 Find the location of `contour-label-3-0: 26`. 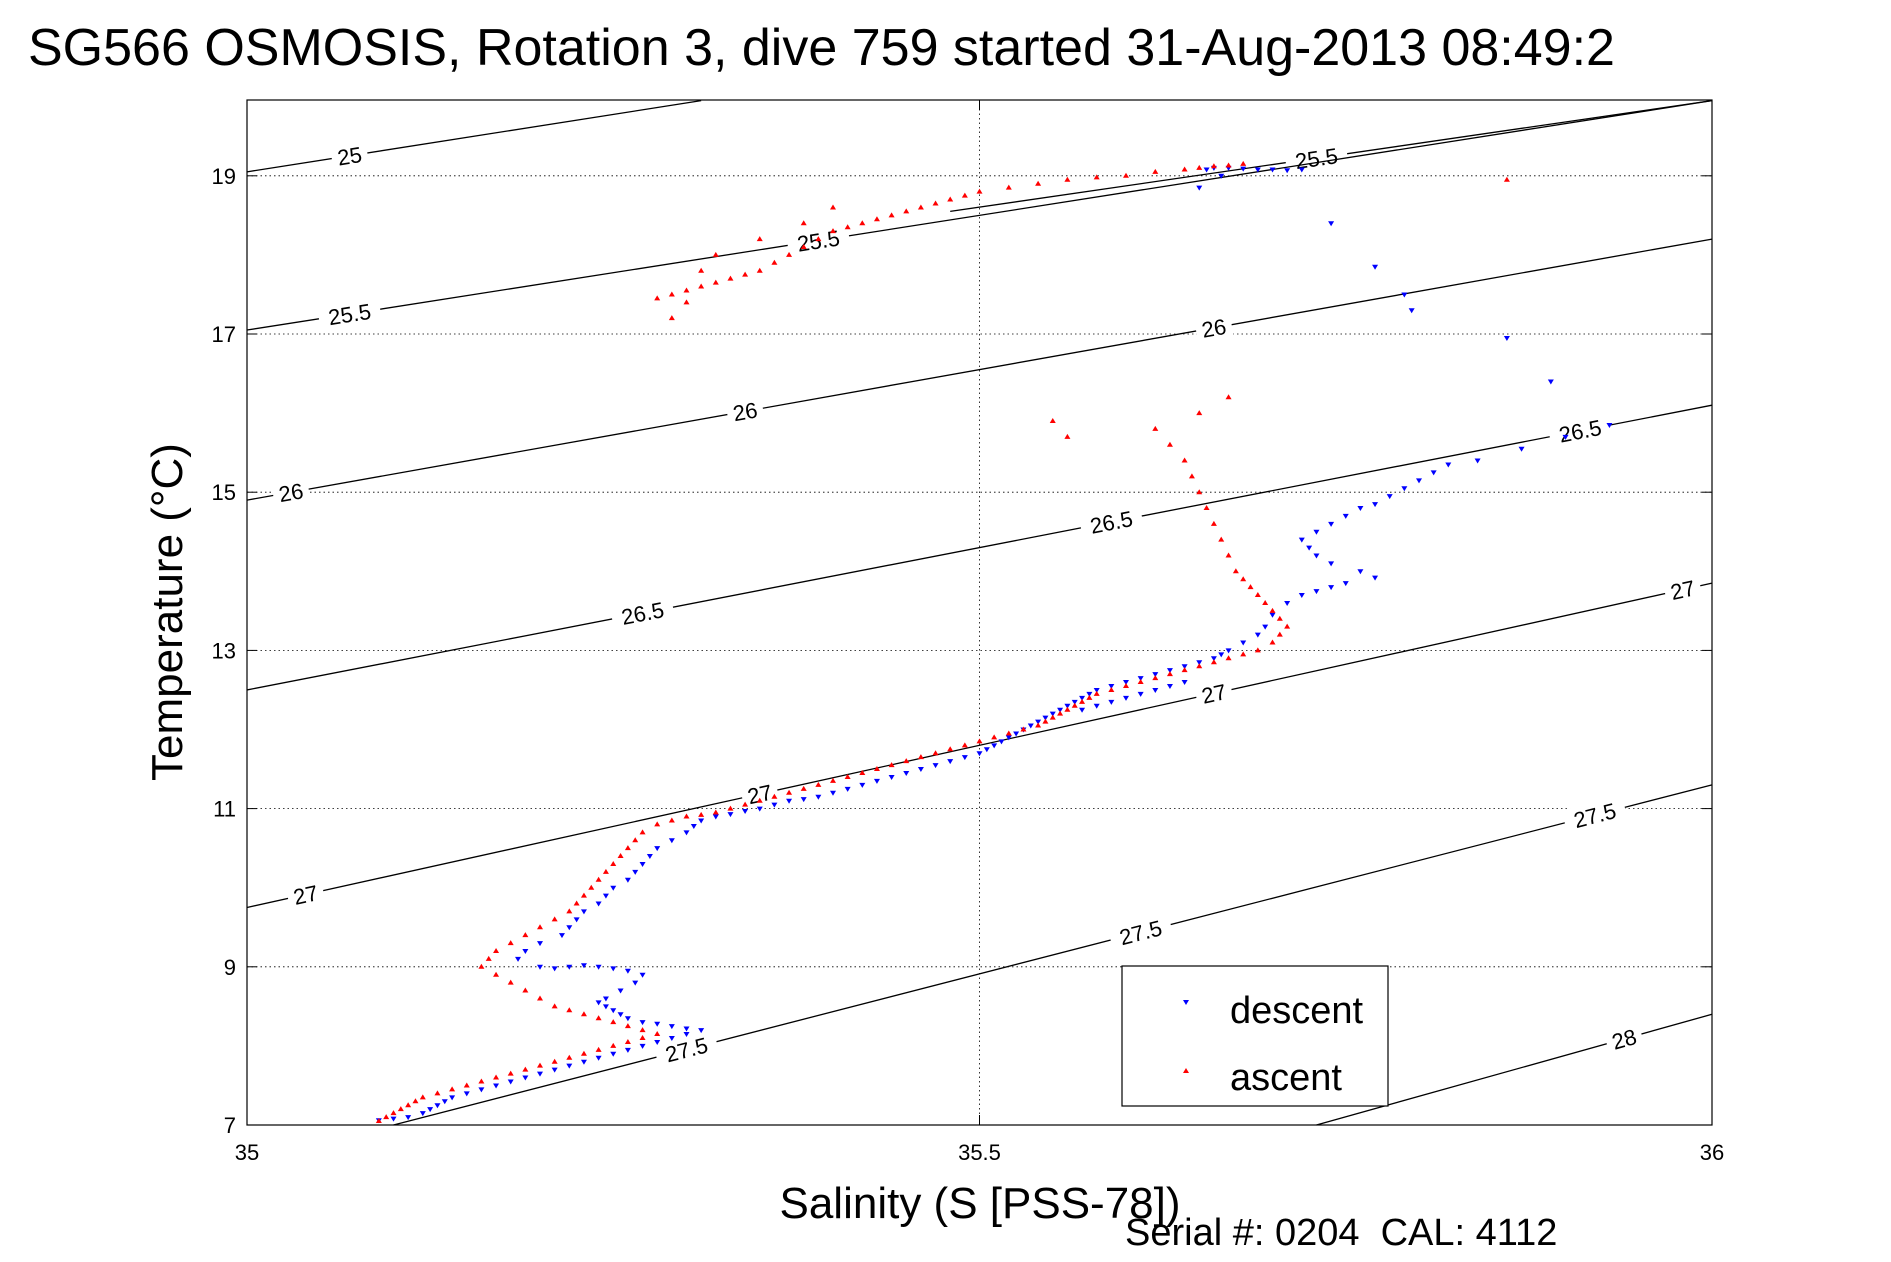

contour-label-3-0: 26 is located at coordinates (291, 492).